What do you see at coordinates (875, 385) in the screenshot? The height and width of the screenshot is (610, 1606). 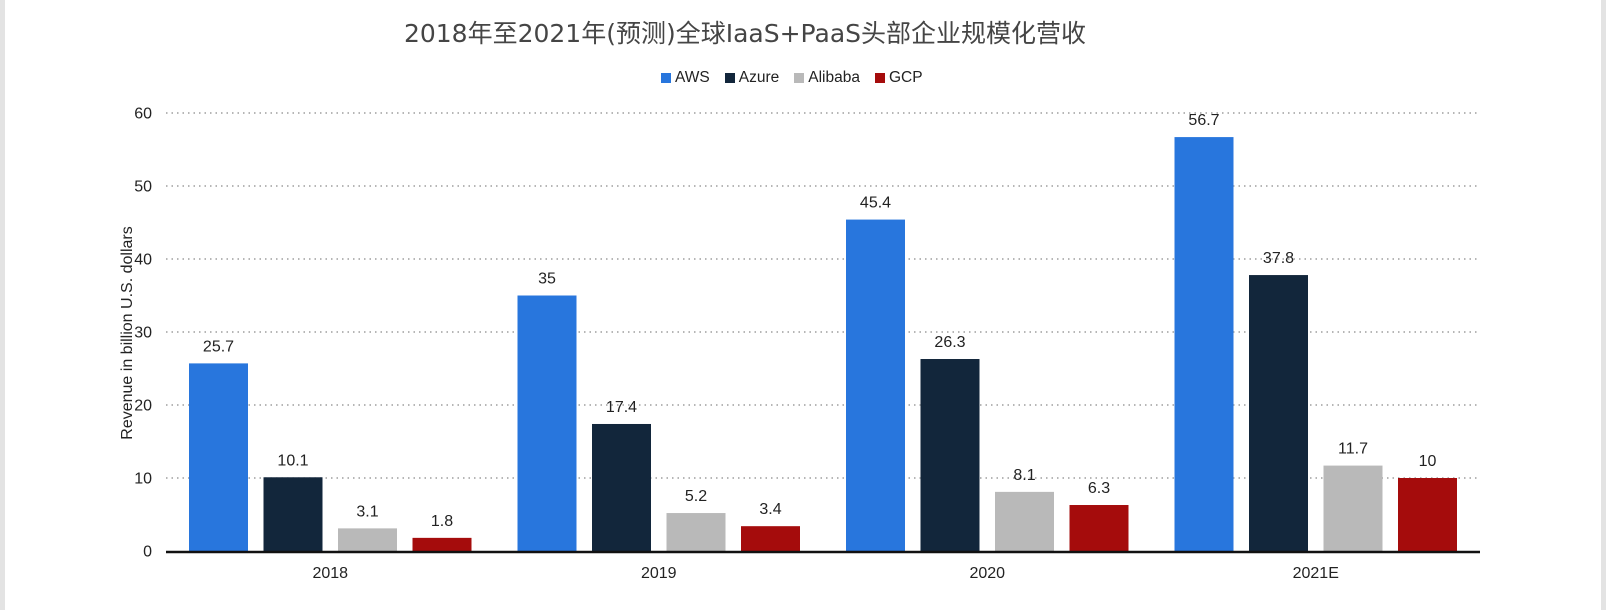 I see `bar-aws-2020` at bounding box center [875, 385].